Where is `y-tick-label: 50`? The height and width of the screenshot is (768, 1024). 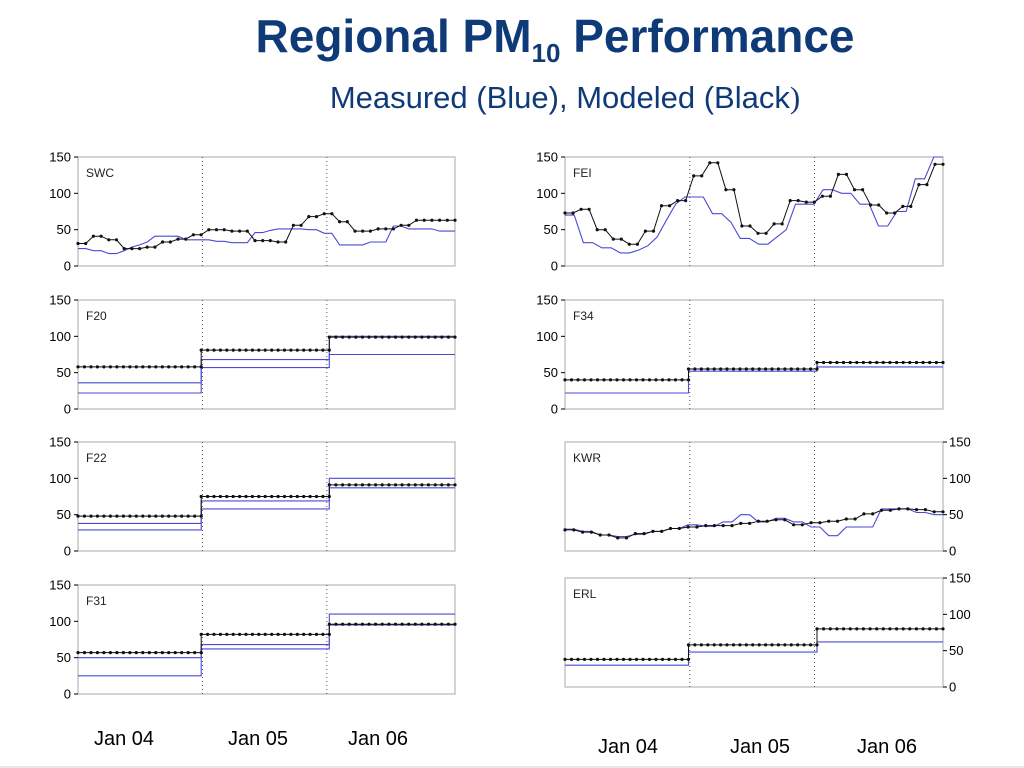 y-tick-label: 50 is located at coordinates (64, 229).